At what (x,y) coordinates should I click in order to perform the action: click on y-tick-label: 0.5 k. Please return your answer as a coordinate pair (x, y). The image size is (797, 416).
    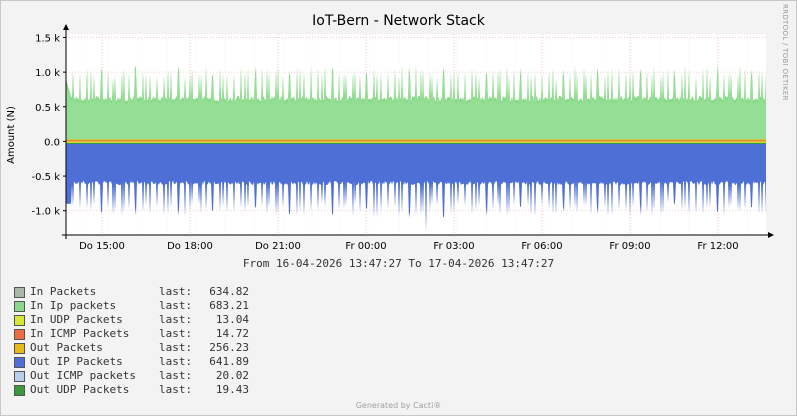
    Looking at the image, I should click on (47, 108).